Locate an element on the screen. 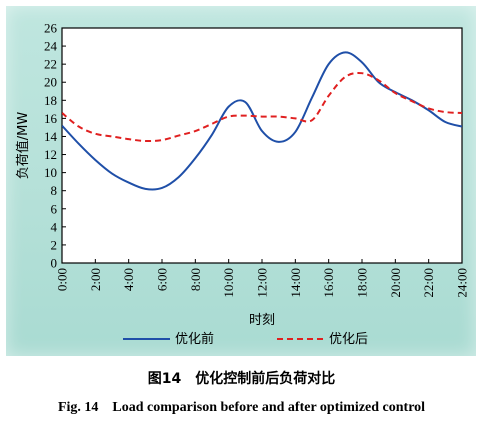 This screenshot has height=422, width=483. x-tick-label: 6:00 is located at coordinates (162, 279).